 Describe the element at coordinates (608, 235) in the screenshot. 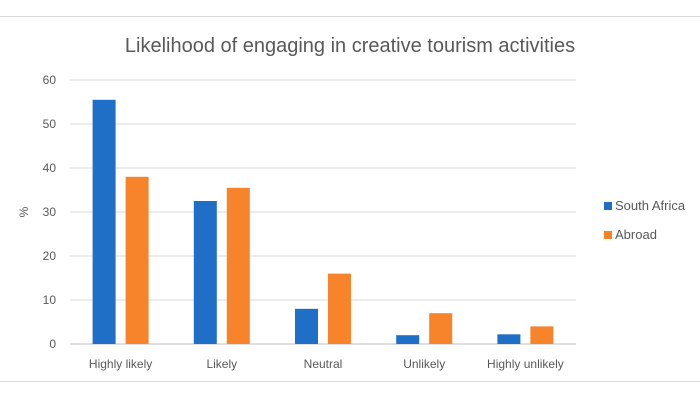

I see `legend-swatch-abroad` at that location.